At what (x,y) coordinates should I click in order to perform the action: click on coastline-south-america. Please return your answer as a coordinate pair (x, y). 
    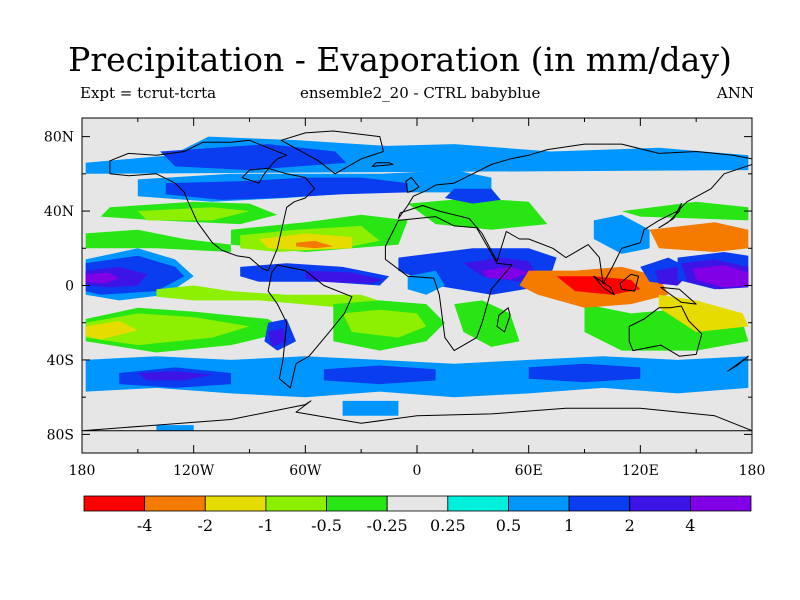
    Looking at the image, I should click on (310, 326).